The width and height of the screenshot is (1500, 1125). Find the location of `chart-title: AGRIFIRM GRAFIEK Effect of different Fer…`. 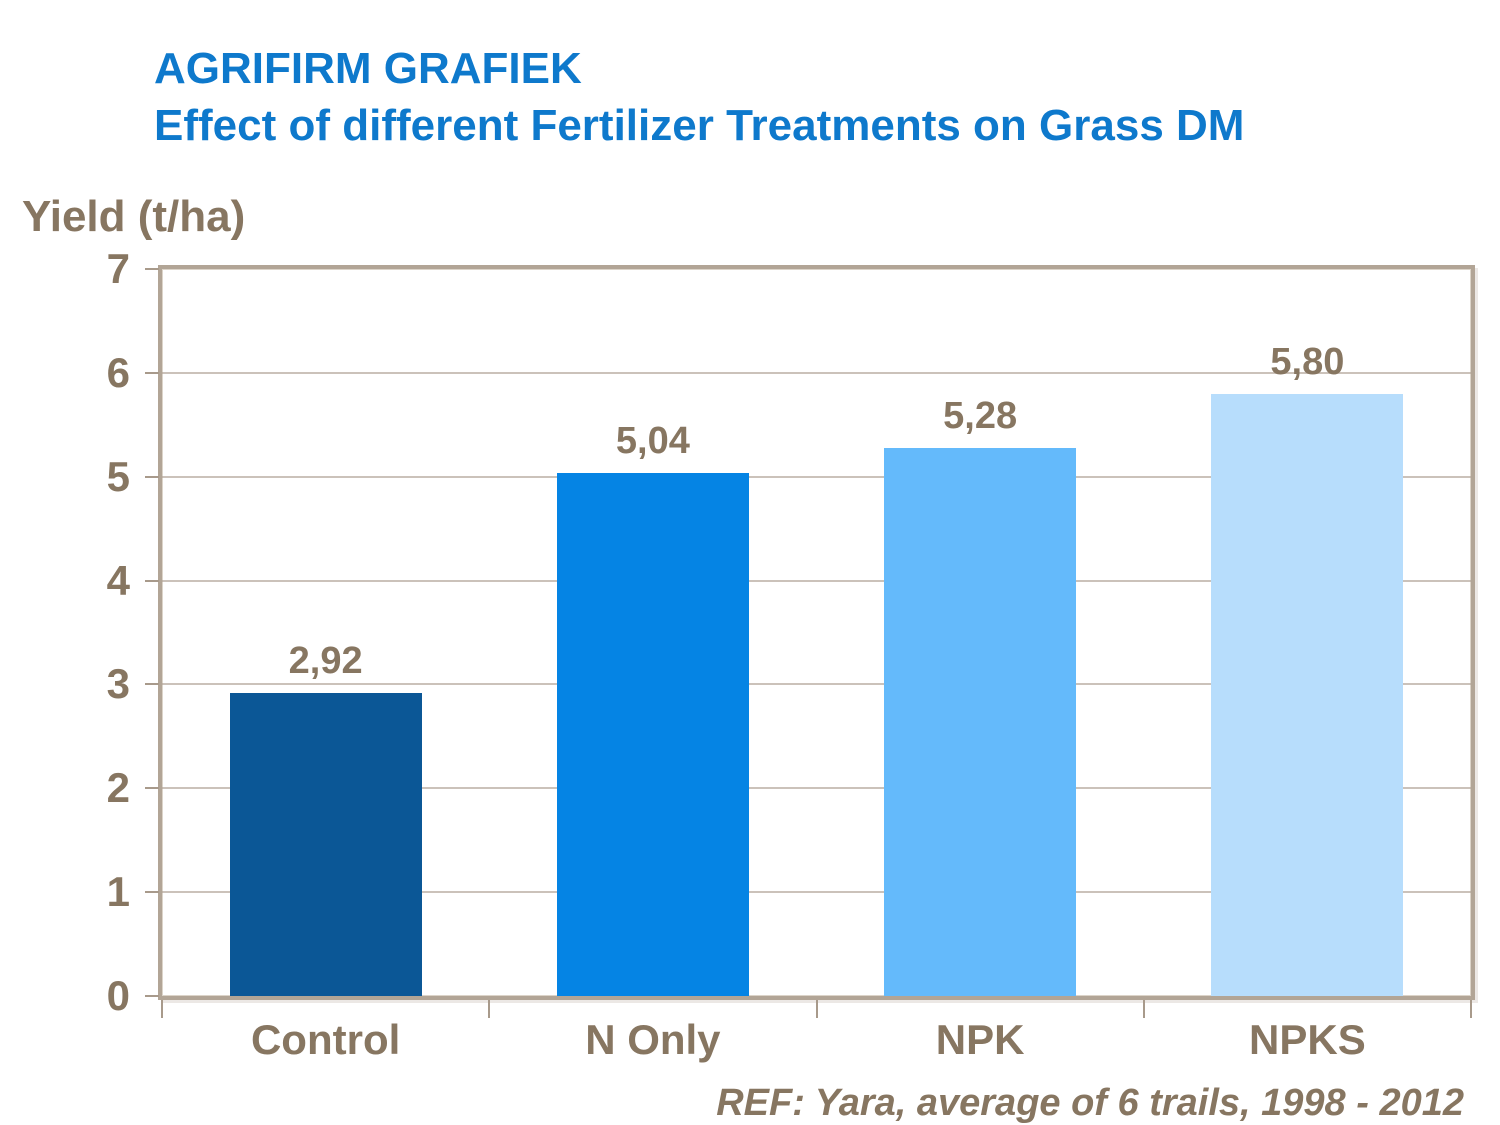

chart-title: AGRIFIRM GRAFIEK Effect of different Fer… is located at coordinates (699, 97).